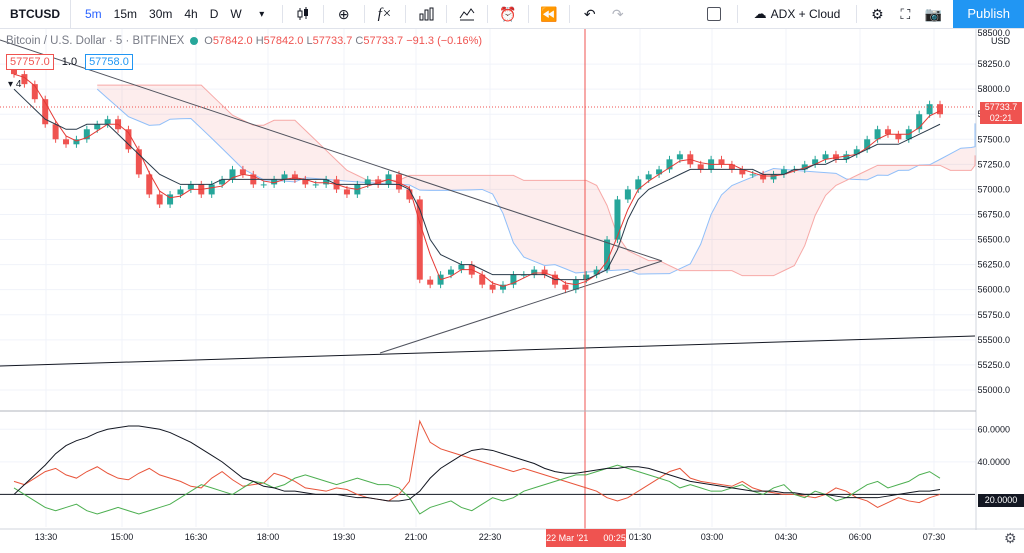 The image size is (1024, 553). Describe the element at coordinates (467, 14) in the screenshot. I see `templates-icon` at that location.